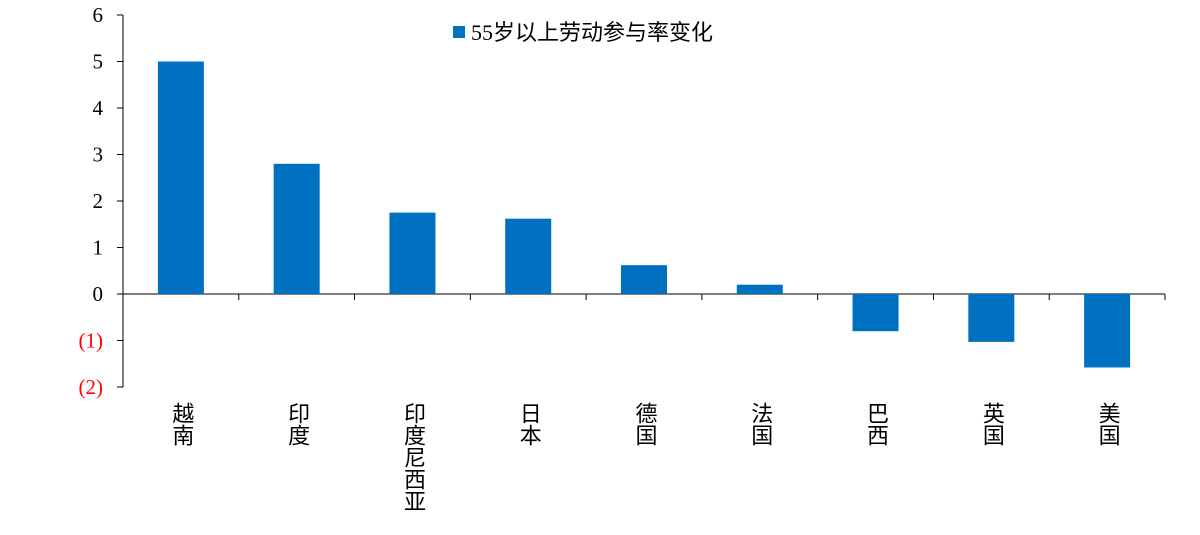 The image size is (1200, 535). I want to click on category-label-1: 印度, so click(297, 424).